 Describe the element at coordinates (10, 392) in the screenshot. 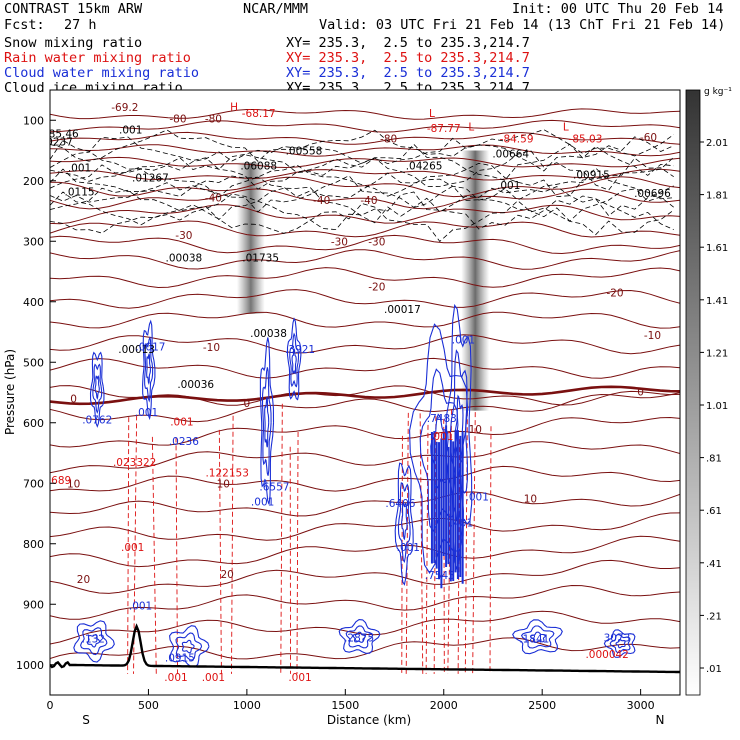

I see `y-axis-label: Pressure (hPa)` at that location.